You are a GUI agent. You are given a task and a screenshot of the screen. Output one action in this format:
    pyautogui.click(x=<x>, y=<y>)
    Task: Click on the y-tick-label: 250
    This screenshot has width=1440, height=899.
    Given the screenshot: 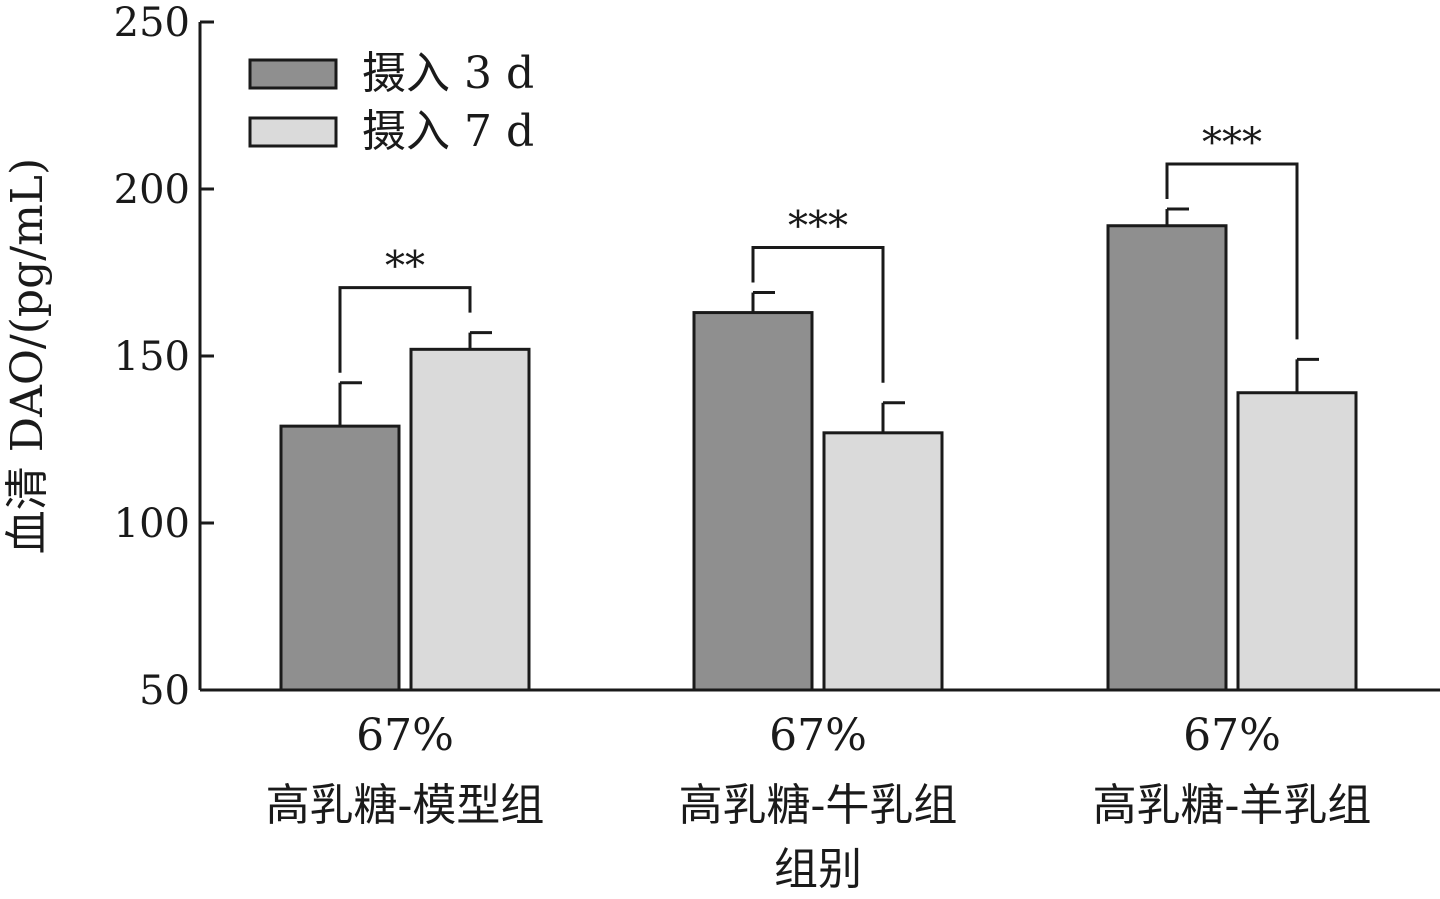 What is the action you would take?
    pyautogui.click(x=152, y=23)
    